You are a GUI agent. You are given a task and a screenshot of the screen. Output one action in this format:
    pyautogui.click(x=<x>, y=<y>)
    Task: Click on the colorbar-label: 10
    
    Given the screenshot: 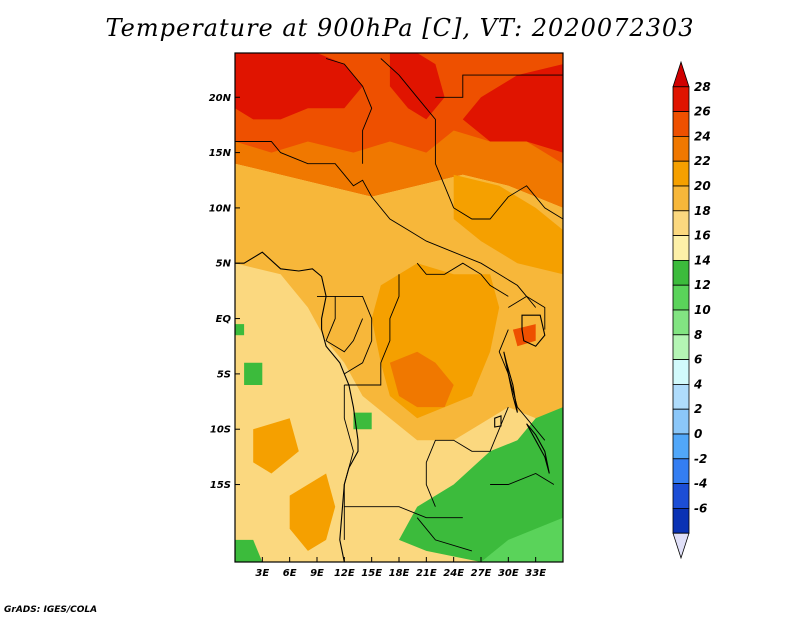 What is the action you would take?
    pyautogui.click(x=702, y=310)
    